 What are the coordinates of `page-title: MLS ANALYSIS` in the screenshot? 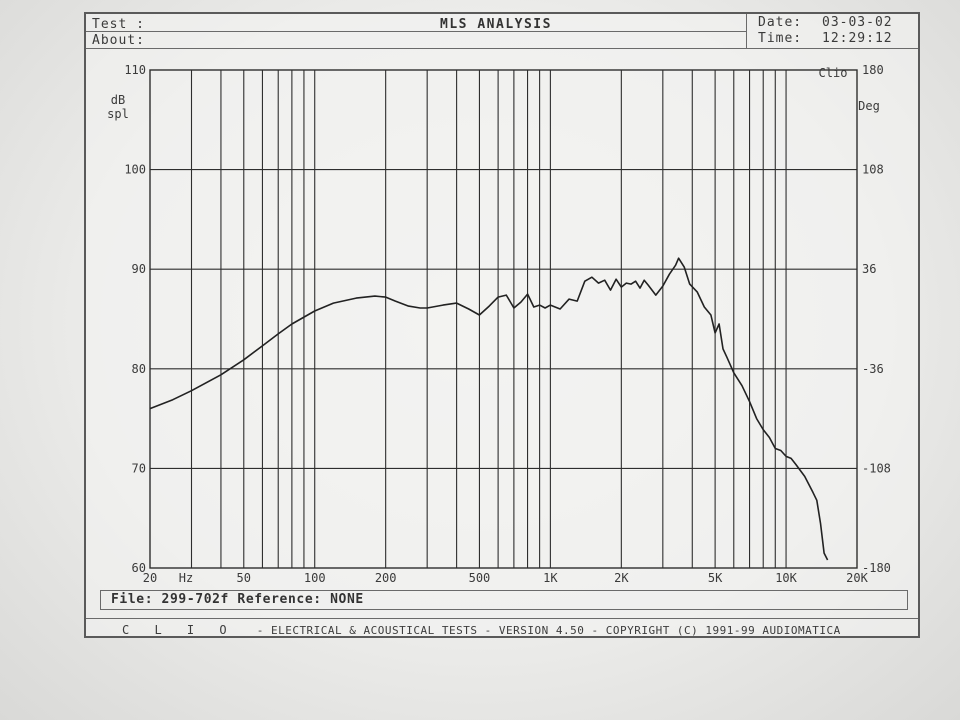 It's located at (496, 24).